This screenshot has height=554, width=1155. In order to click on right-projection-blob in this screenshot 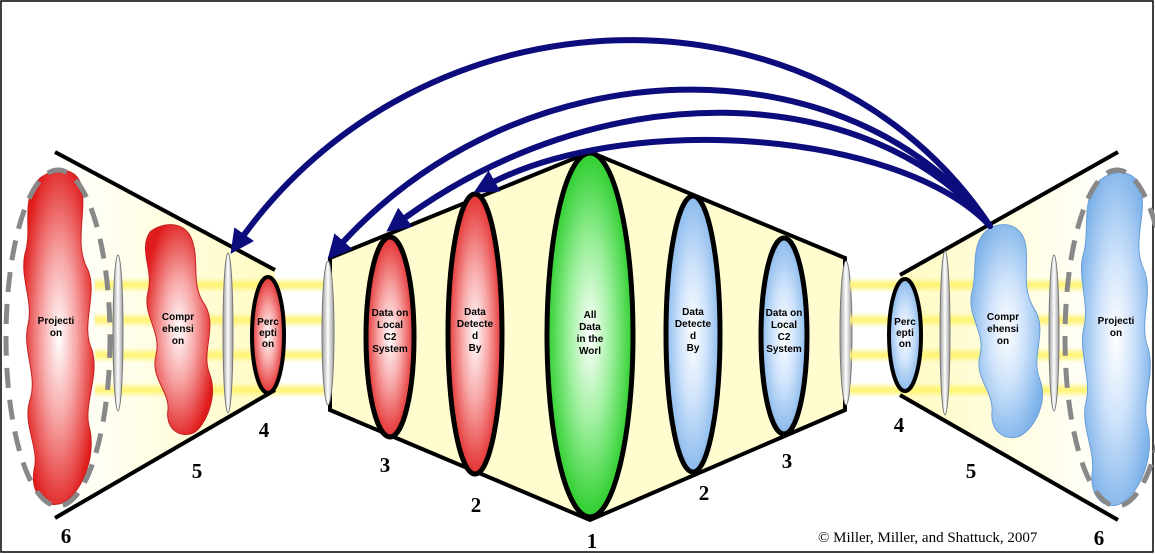, I will do `click(1115, 339)`.